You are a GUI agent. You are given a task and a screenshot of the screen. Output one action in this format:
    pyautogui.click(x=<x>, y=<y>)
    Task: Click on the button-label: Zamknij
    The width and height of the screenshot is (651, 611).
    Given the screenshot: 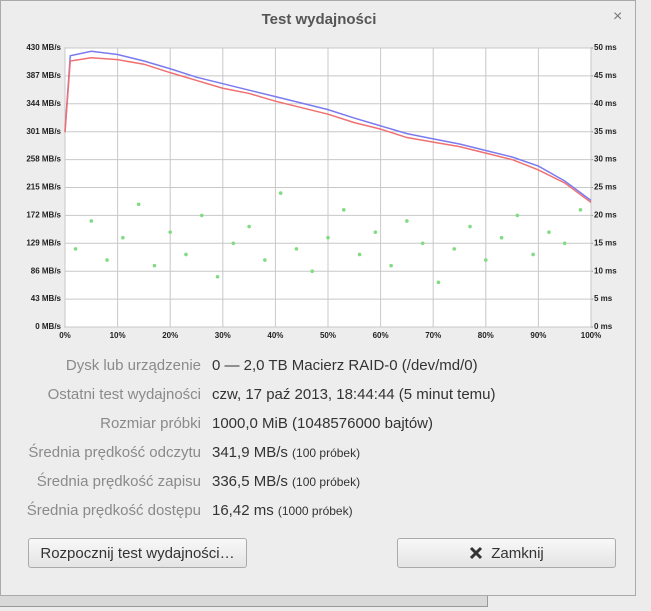 What is the action you would take?
    pyautogui.click(x=517, y=553)
    